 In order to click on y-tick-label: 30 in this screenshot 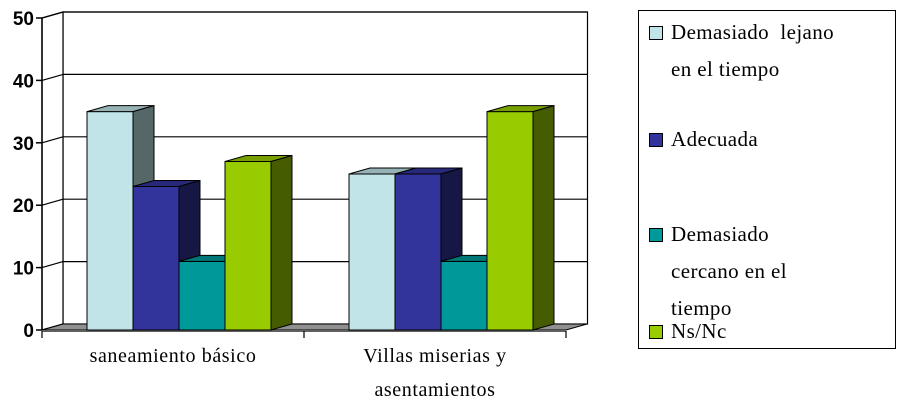, I will do `click(23, 144)`.